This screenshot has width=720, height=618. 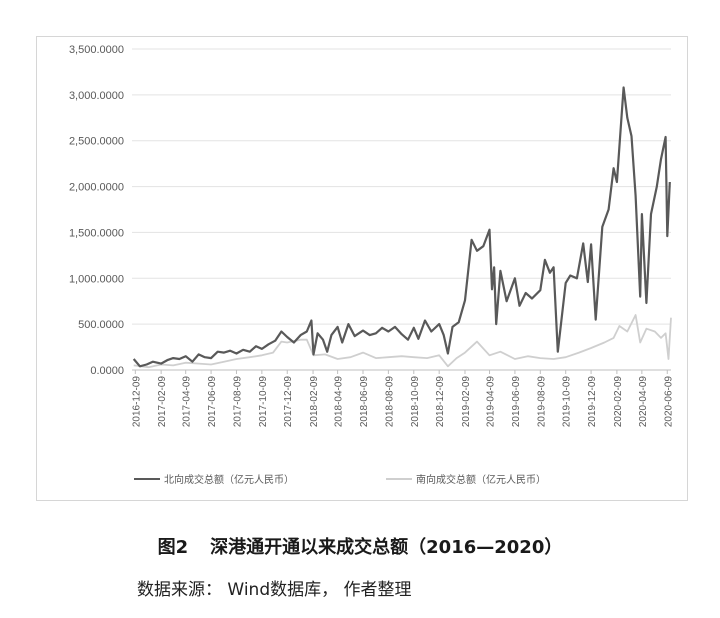 What do you see at coordinates (389, 402) in the screenshot?
I see `x-tick-label: 2018-08-09` at bounding box center [389, 402].